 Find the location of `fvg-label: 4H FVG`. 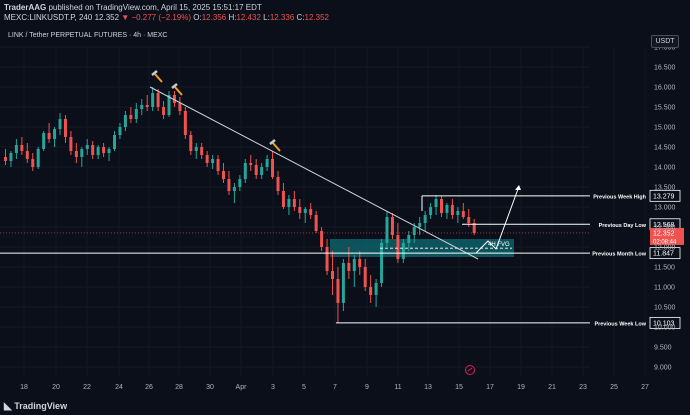

fvg-label: 4H FVG is located at coordinates (499, 245).